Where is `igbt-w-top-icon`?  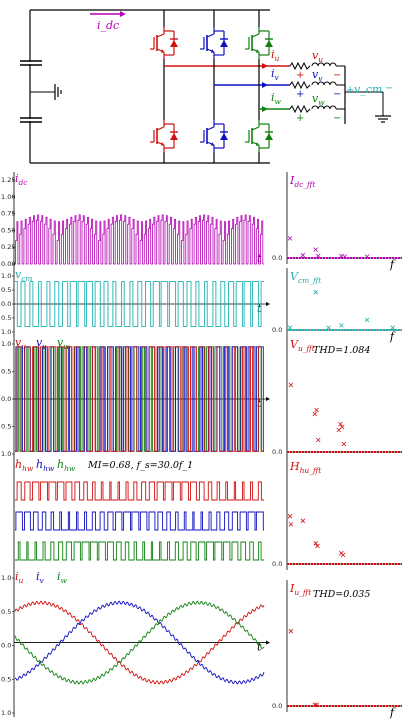 igbt-w-top-icon is located at coordinates (259, 43).